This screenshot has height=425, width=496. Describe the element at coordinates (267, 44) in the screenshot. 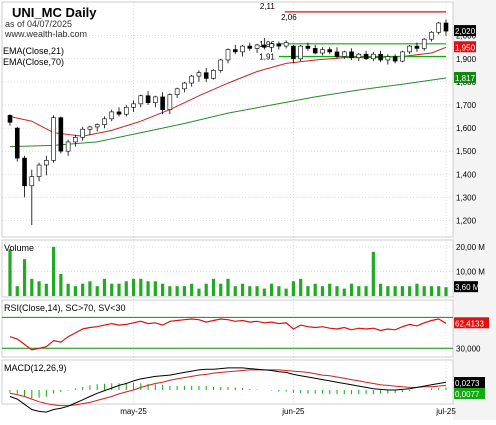

I see `support-label: 1,96` at that location.